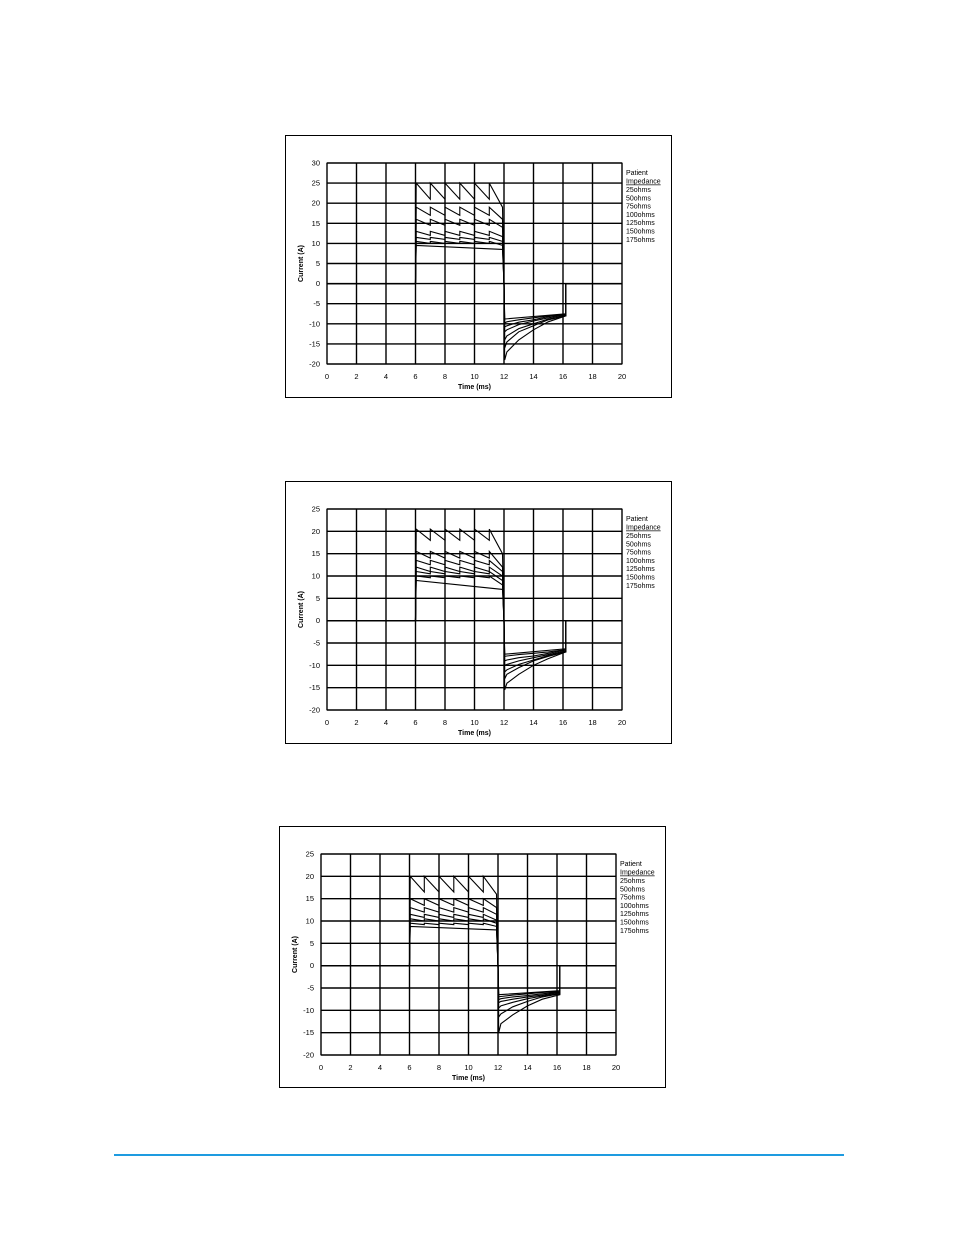 This screenshot has width=954, height=1235. Describe the element at coordinates (316, 183) in the screenshot. I see `y-tick-label: 25` at that location.